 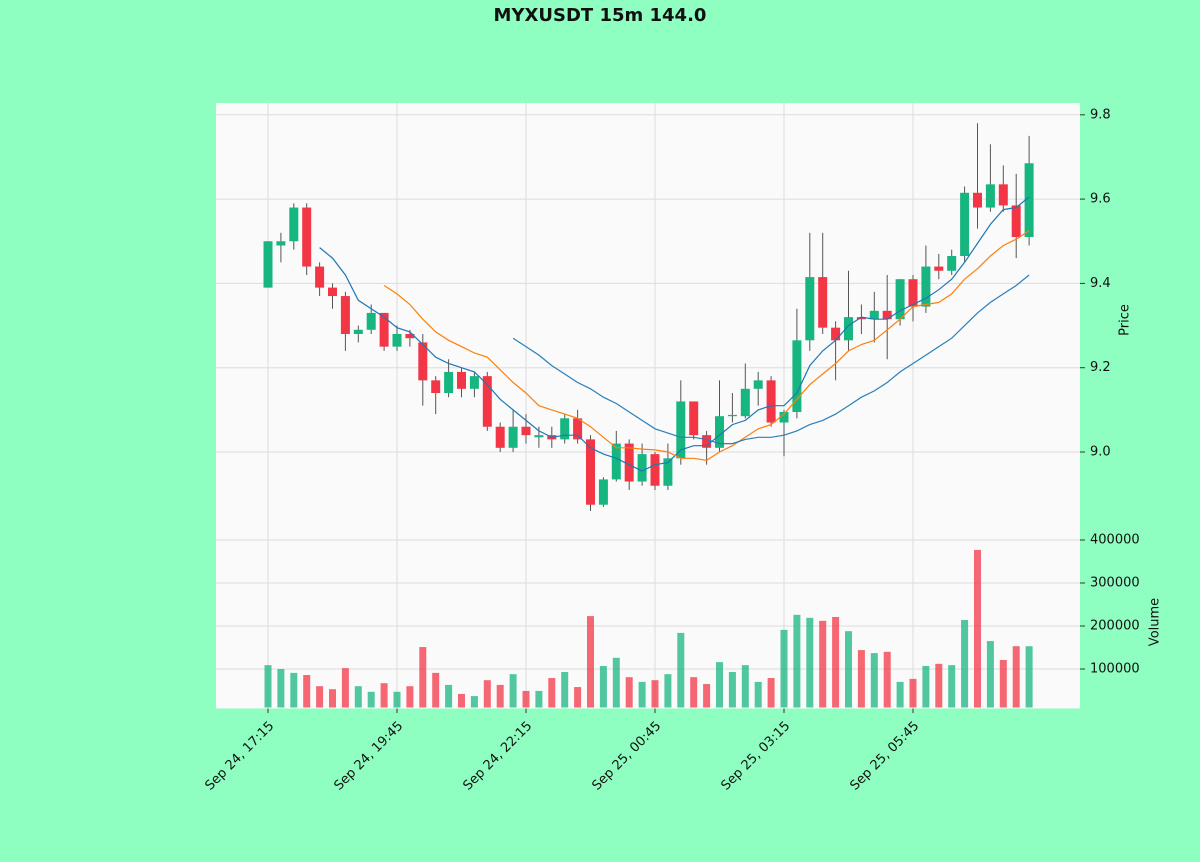 What do you see at coordinates (1100, 199) in the screenshot?
I see `y-tick-label: 9.6` at bounding box center [1100, 199].